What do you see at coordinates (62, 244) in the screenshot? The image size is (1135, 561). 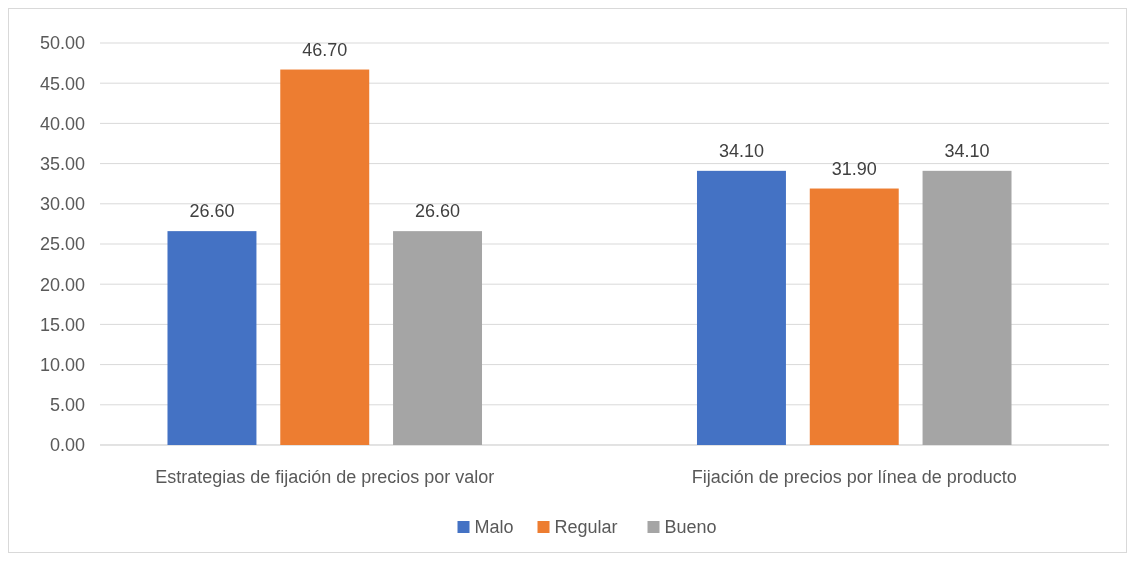 I see `y-tick-label: 25.00` at bounding box center [62, 244].